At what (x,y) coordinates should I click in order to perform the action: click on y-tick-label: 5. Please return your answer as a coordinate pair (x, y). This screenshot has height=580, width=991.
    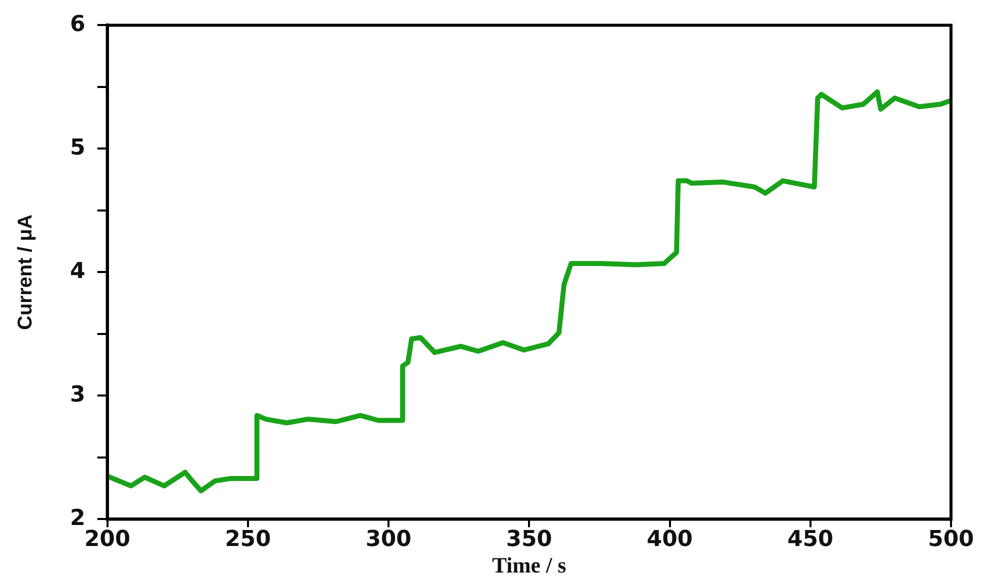
    Looking at the image, I should click on (78, 147).